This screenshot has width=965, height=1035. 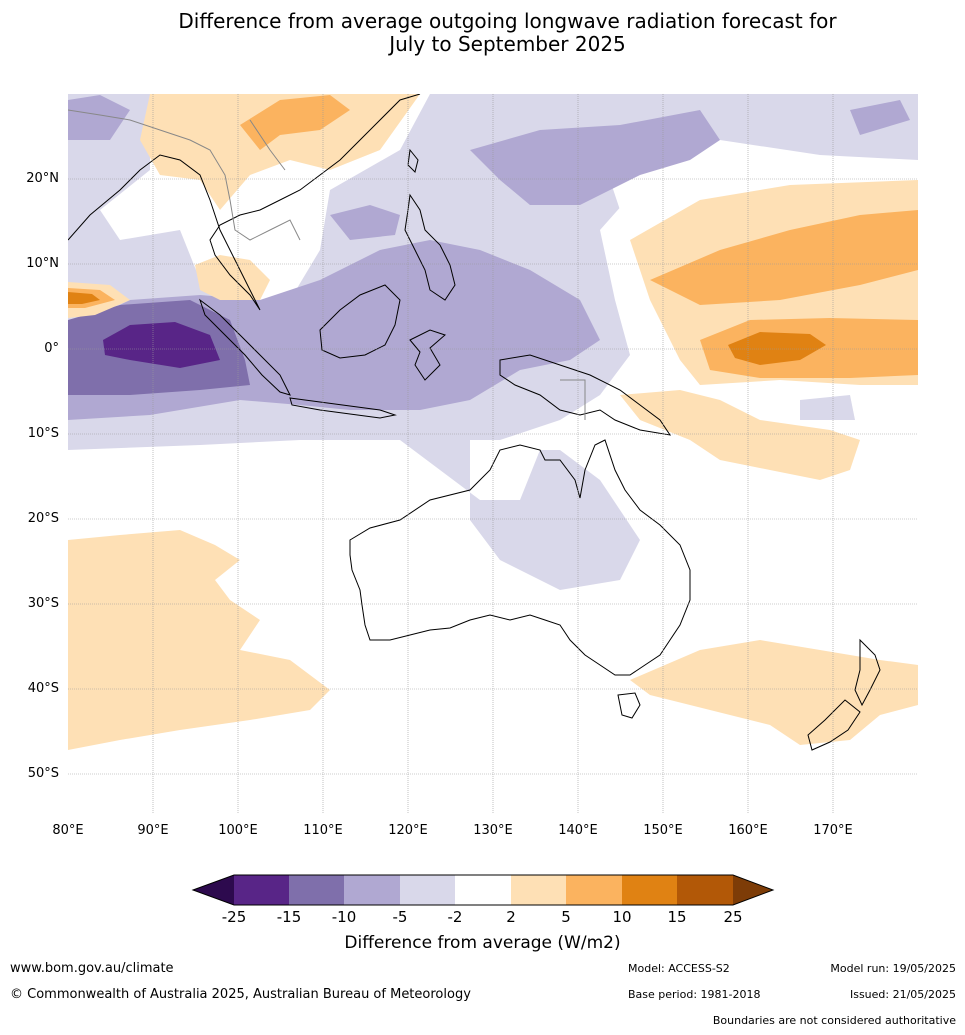 What do you see at coordinates (759, 190) in the screenshot?
I see `neutral-zone-pacific` at bounding box center [759, 190].